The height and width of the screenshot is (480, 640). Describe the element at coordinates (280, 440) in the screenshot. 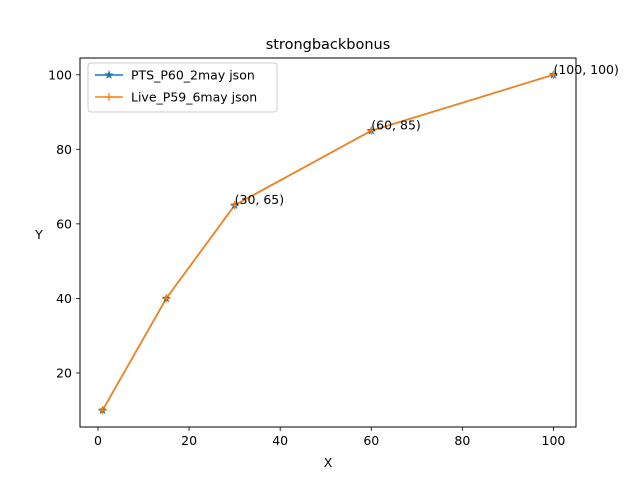

I see `x-tick-label: 40` at that location.